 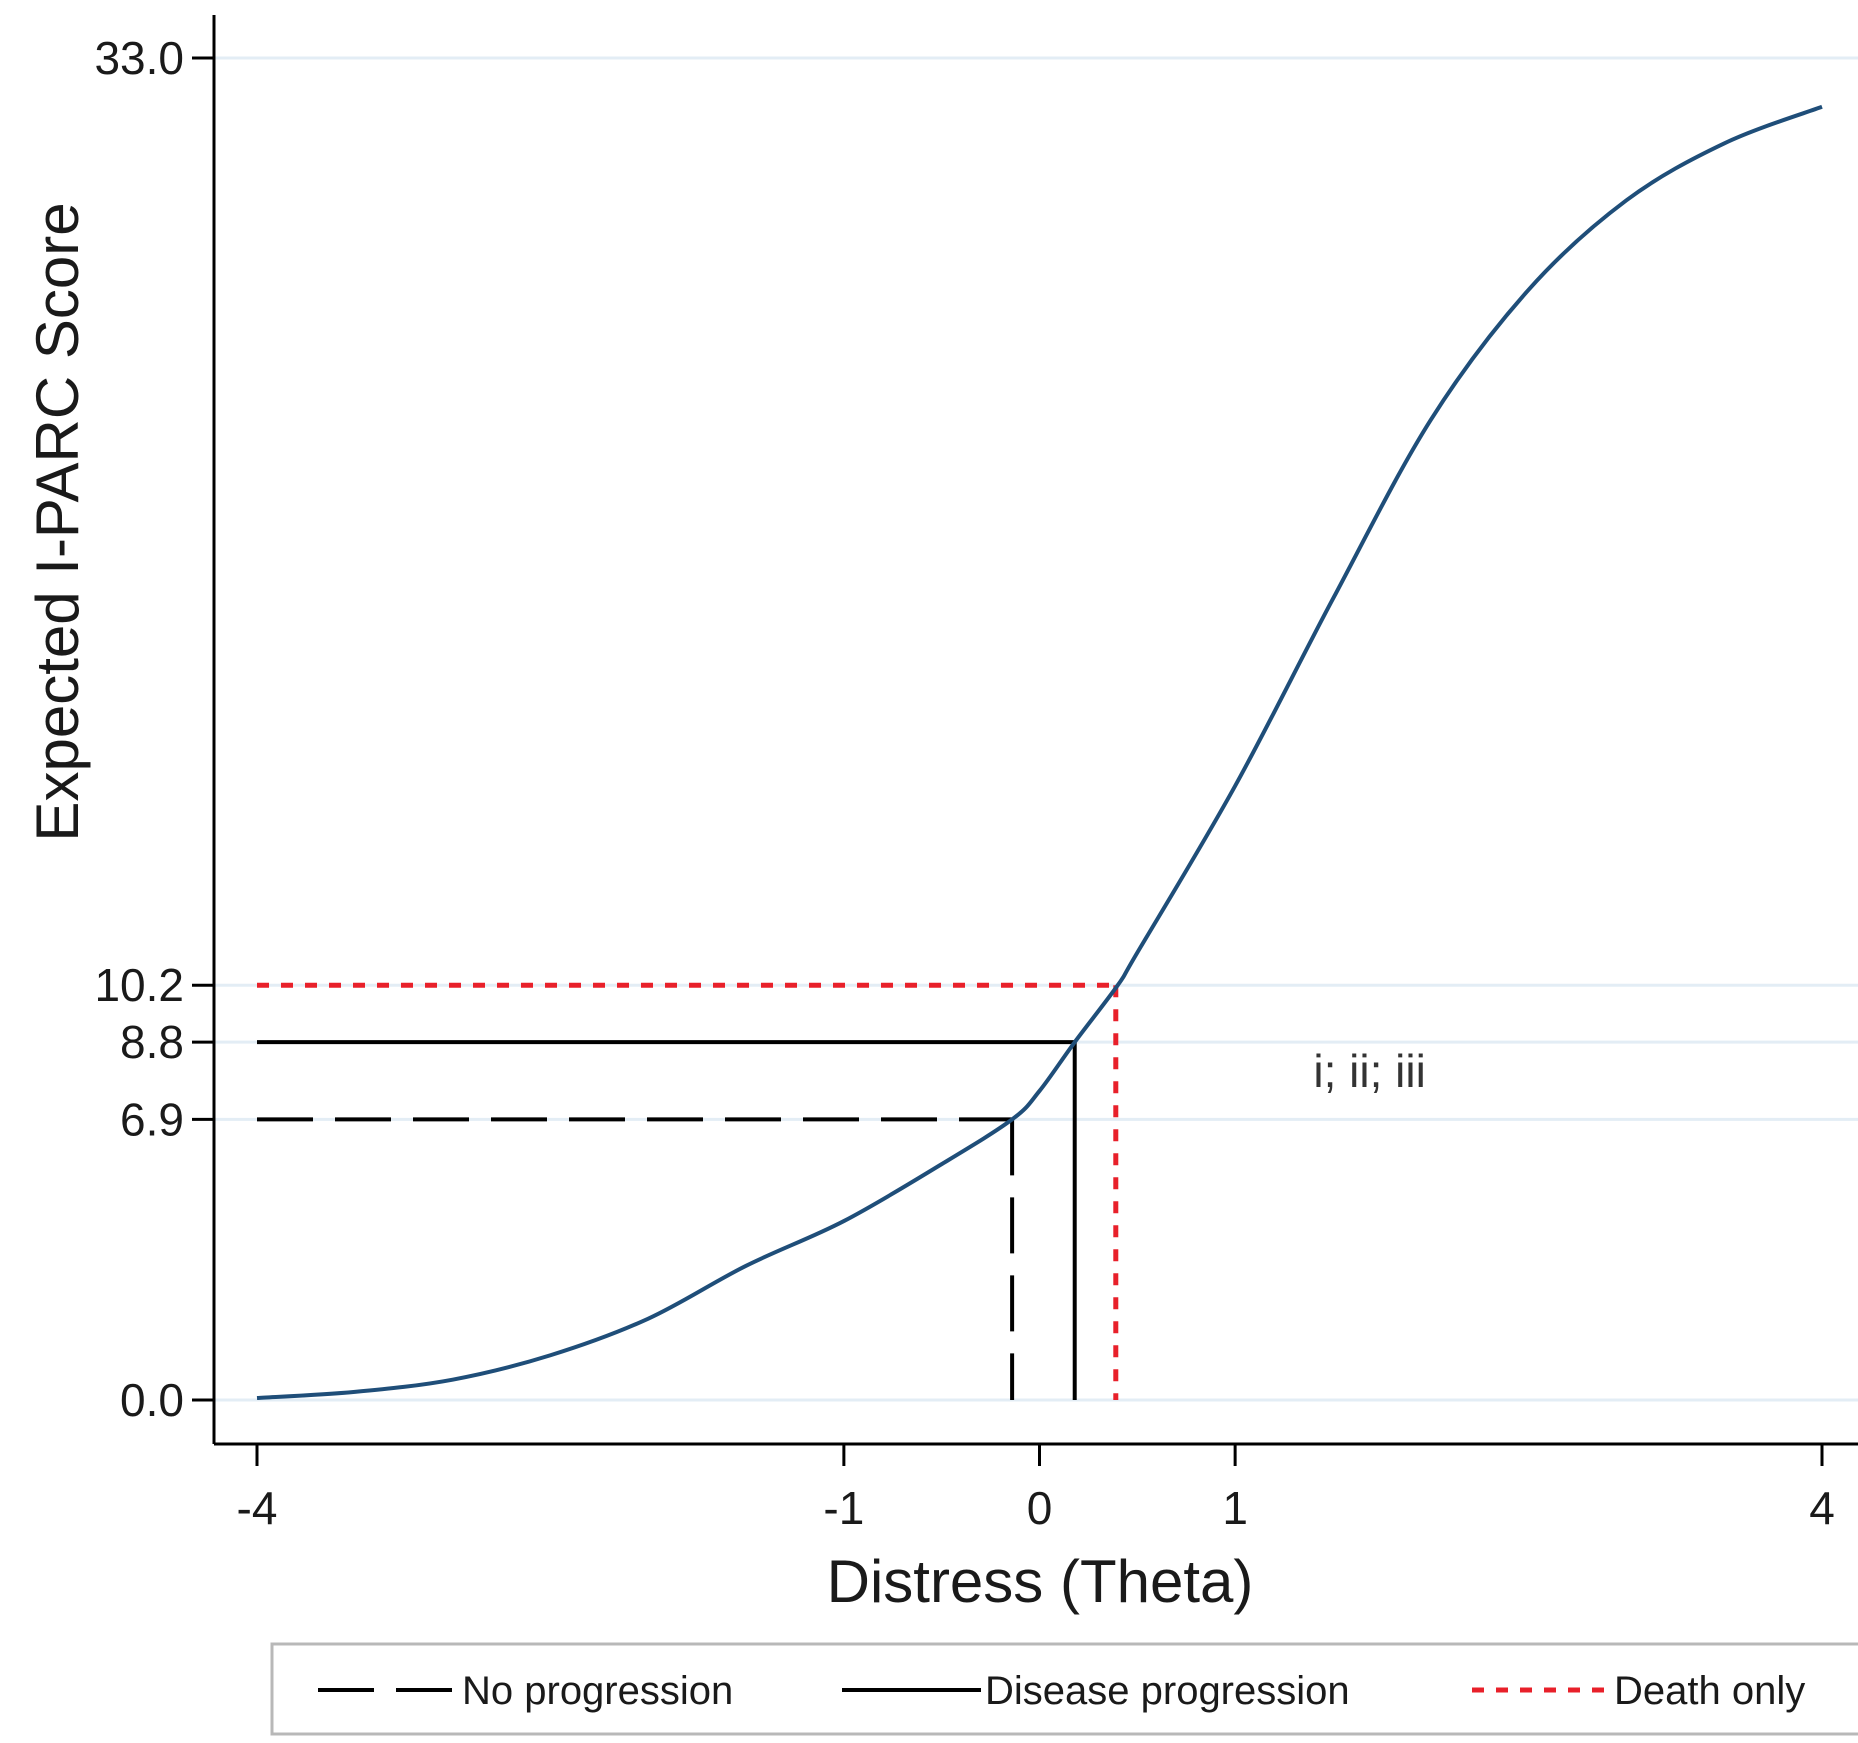 What do you see at coordinates (152, 1119) in the screenshot?
I see `y-tick-label: 6.9` at bounding box center [152, 1119].